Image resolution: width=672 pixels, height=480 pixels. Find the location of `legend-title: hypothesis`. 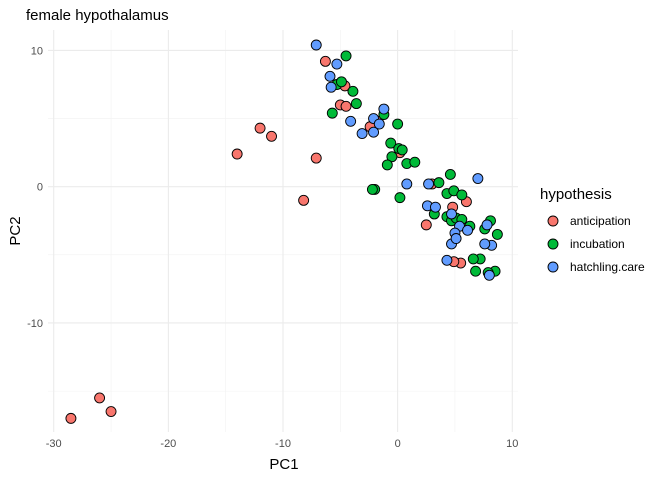

legend-title: hypothesis is located at coordinates (576, 194).